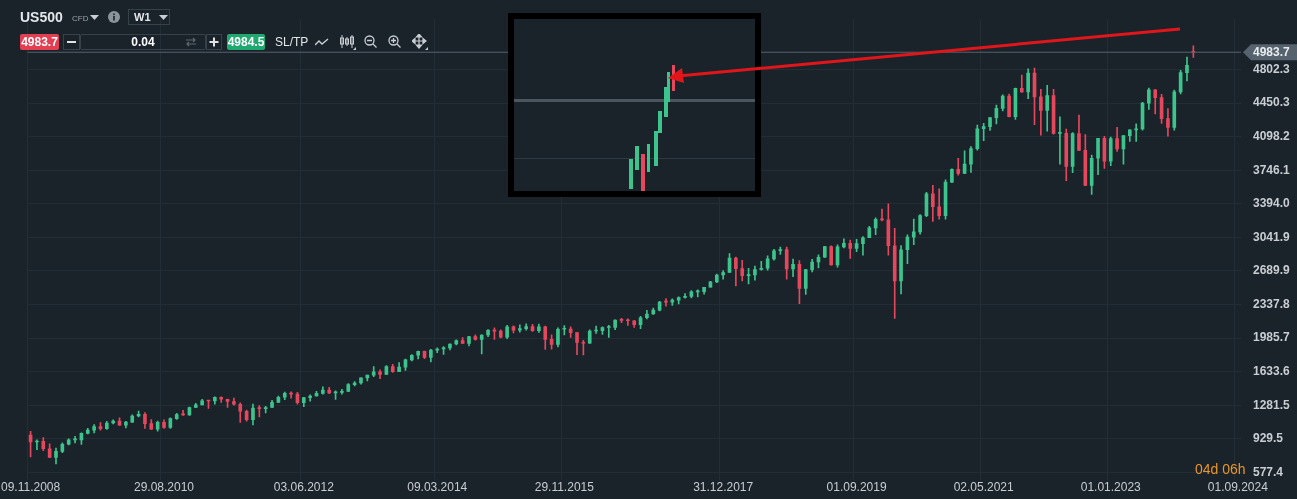 The width and height of the screenshot is (1297, 499). I want to click on ref-line-label: 4983.7, so click(1272, 51).